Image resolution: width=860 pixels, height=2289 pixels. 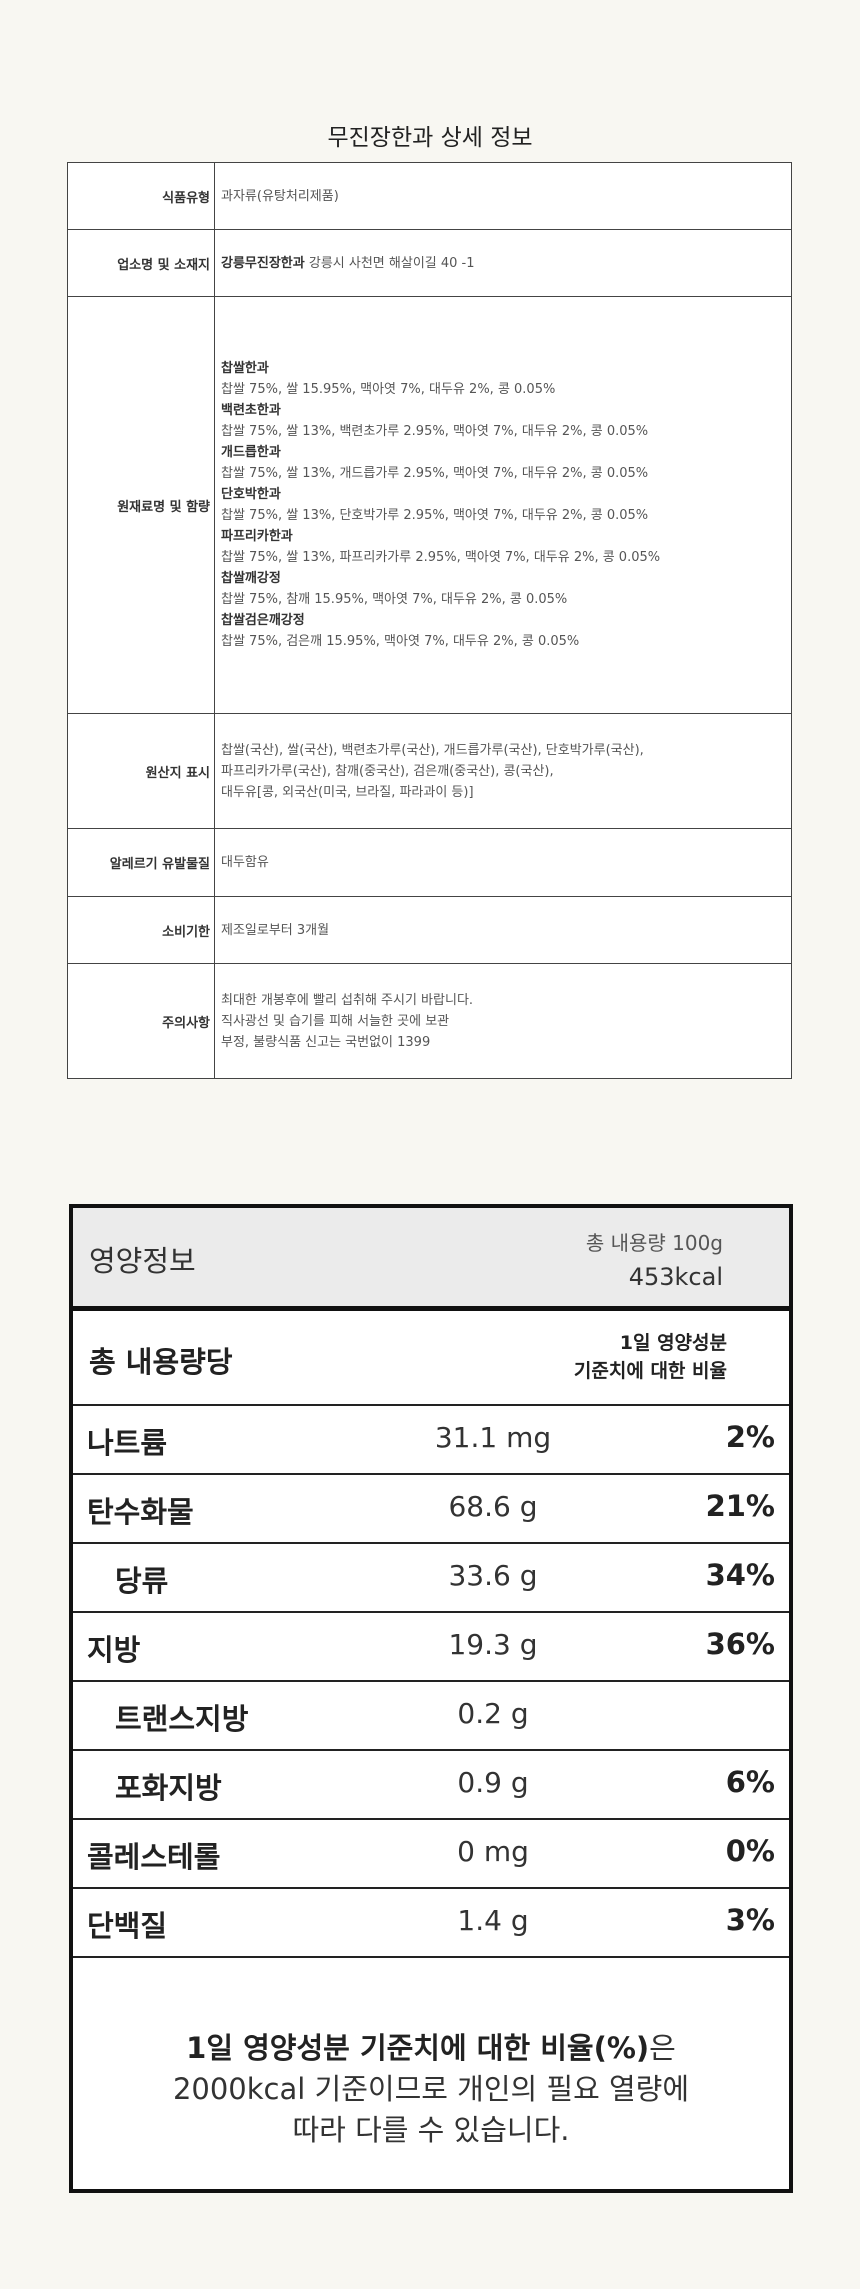 What do you see at coordinates (326, 1042) in the screenshot?
I see `caution-line: 부정, 불량식품 신고는 국번없이 1399` at bounding box center [326, 1042].